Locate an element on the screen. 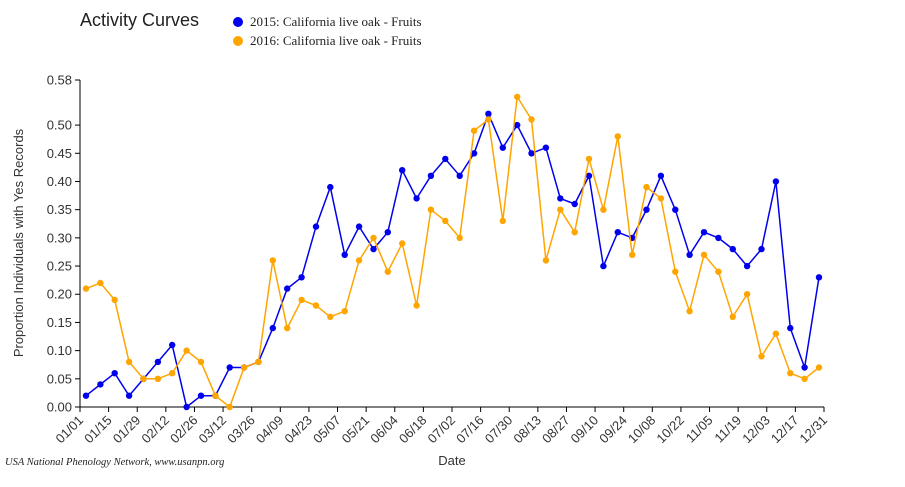 Image resolution: width=905 pixels, height=487 pixels. y-tick-label: 0.05 is located at coordinates (59, 378).